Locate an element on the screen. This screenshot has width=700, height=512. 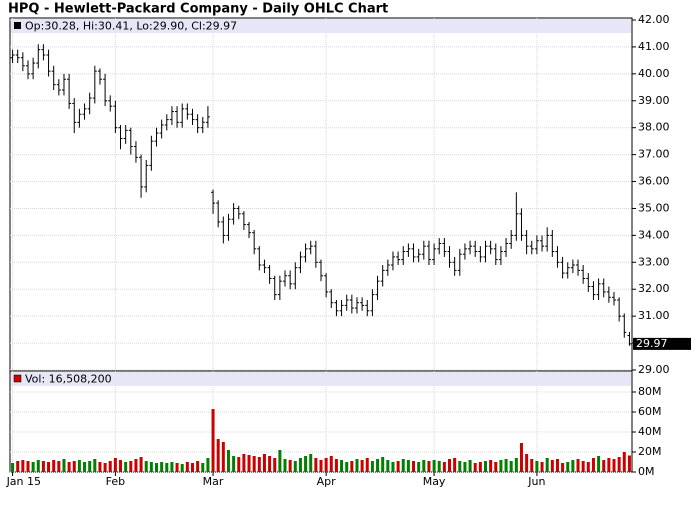
y-tick-label: 32.00 is located at coordinates (654, 288).